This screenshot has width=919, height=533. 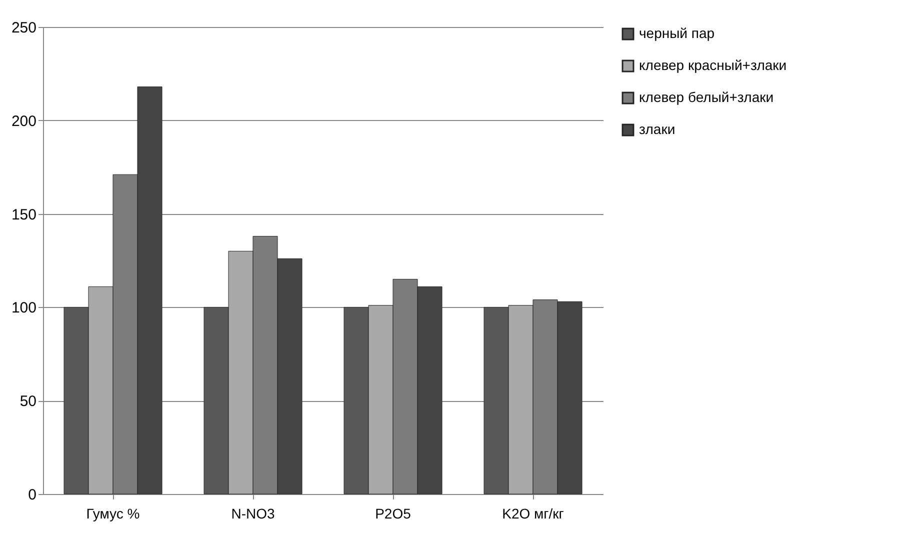 I want to click on legend-label: злаки, so click(x=657, y=129).